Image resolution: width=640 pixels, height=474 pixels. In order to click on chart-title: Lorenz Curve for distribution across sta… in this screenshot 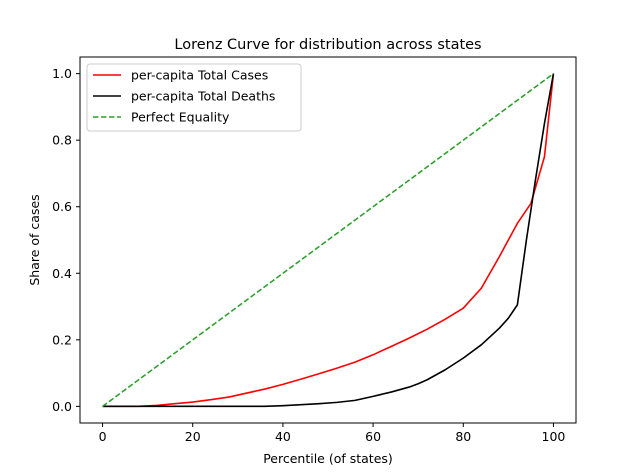, I will do `click(327, 45)`.